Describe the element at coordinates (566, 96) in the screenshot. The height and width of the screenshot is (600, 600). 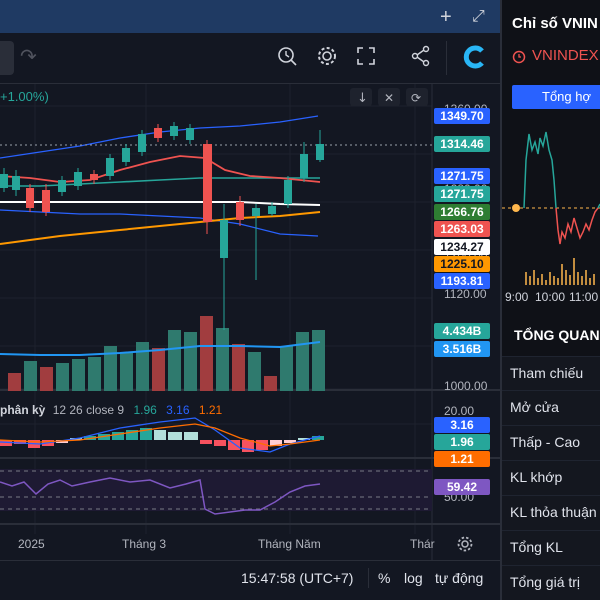
I see `summary-button-label: Tổng hợ` at that location.